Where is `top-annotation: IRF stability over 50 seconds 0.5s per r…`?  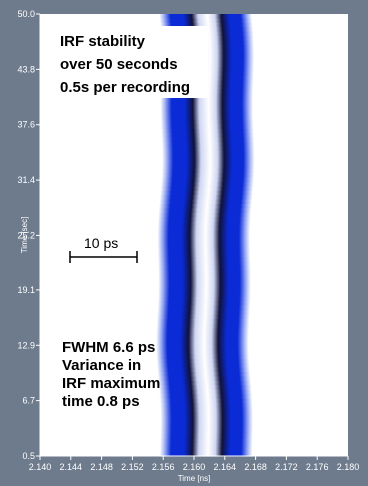
top-annotation: IRF stability over 50 seconds 0.5s per r… is located at coordinates (130, 62).